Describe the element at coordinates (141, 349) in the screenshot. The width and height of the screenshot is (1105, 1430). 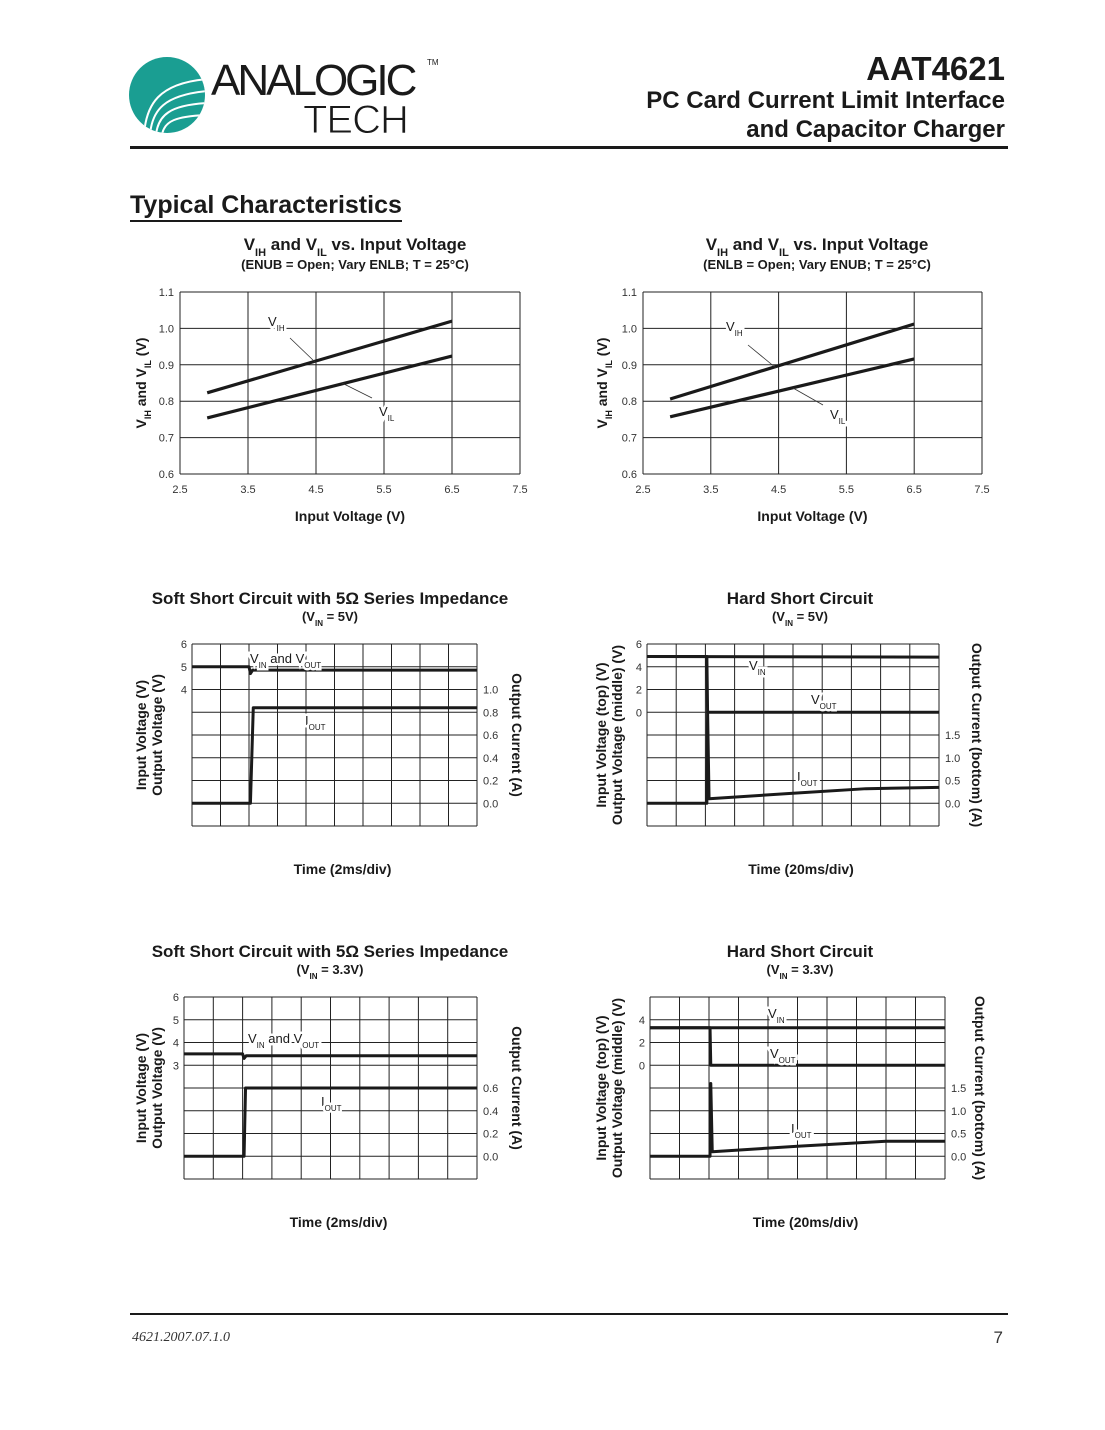
I see `text-run: (V)` at that location.